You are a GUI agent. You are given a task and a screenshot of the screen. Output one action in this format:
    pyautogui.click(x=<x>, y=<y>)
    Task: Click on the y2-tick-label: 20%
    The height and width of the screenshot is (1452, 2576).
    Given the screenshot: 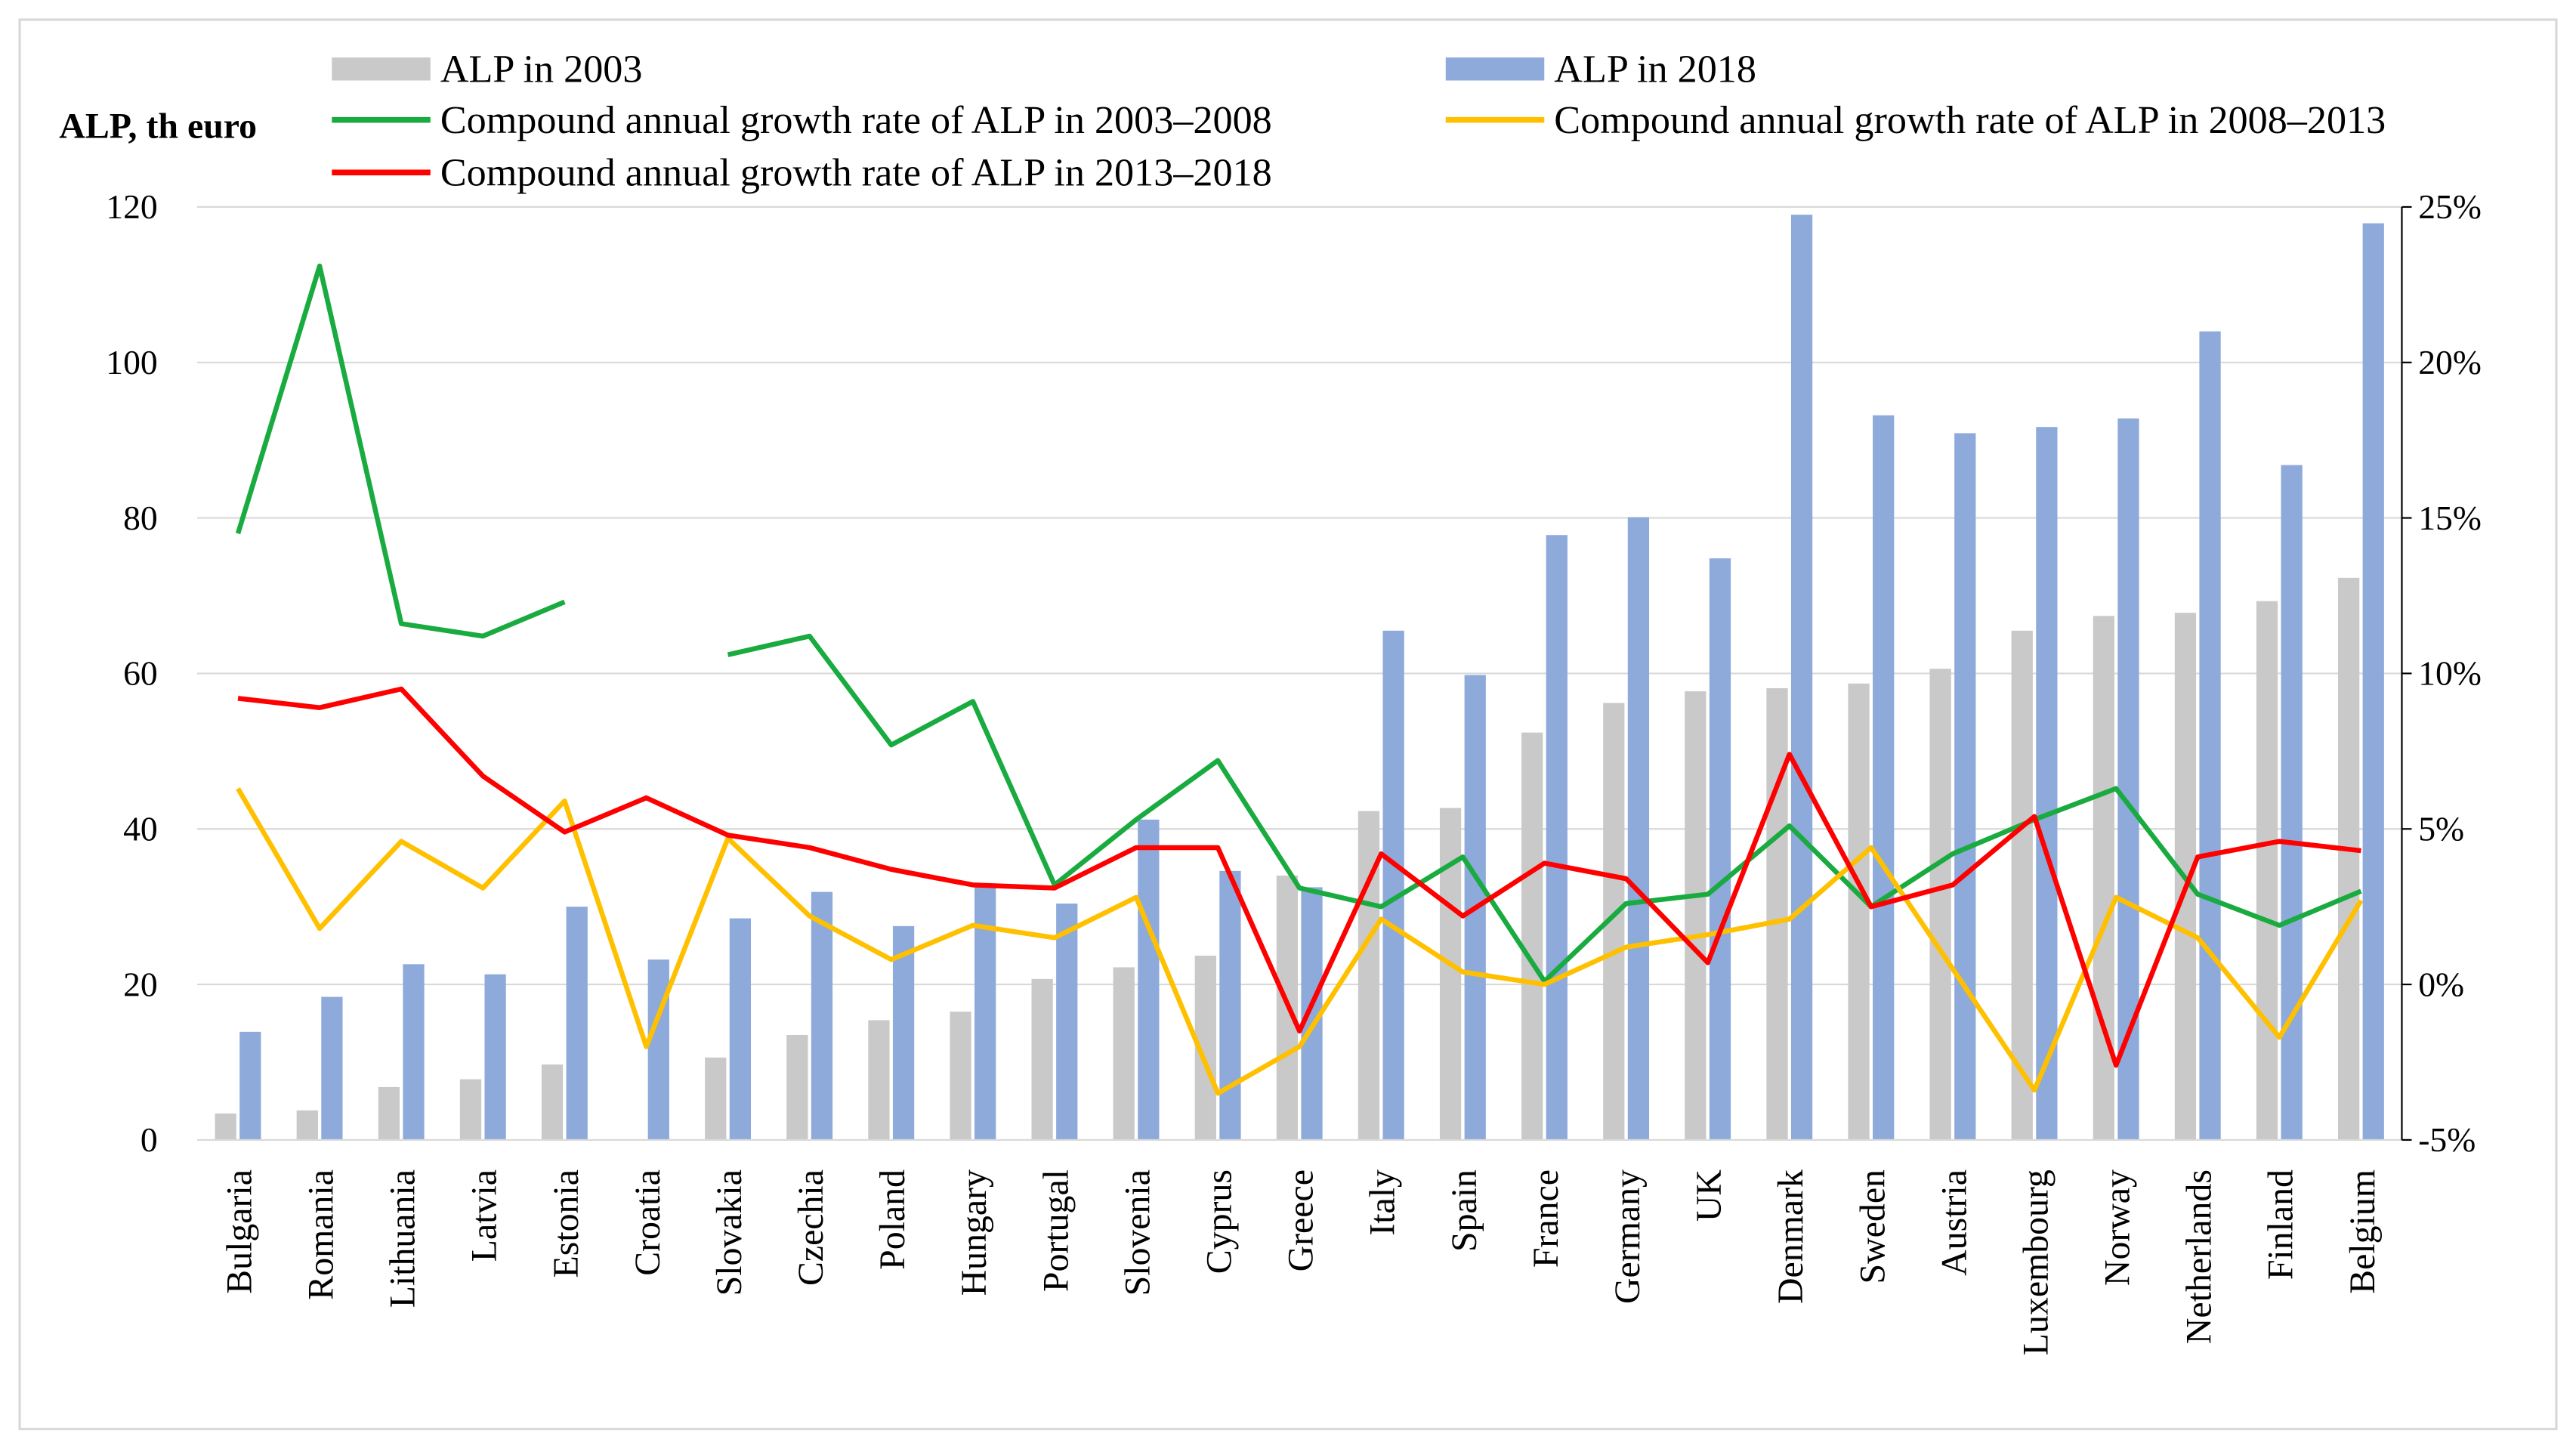 What is the action you would take?
    pyautogui.click(x=2450, y=362)
    